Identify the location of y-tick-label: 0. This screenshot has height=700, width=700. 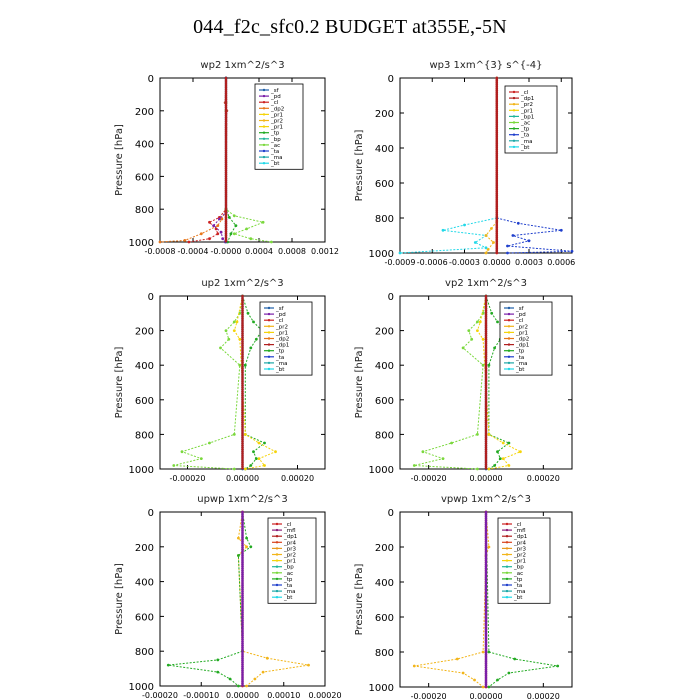
(151, 513).